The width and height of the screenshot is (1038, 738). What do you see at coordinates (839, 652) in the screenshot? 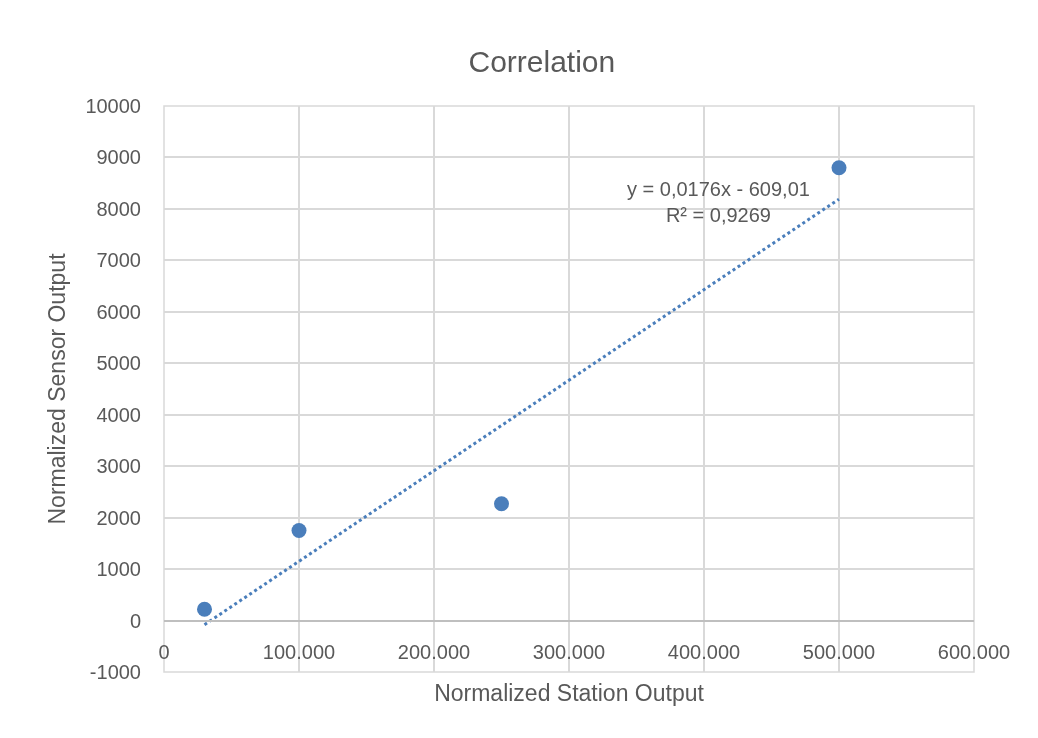
I see `x-tick-label: 500.000` at bounding box center [839, 652].